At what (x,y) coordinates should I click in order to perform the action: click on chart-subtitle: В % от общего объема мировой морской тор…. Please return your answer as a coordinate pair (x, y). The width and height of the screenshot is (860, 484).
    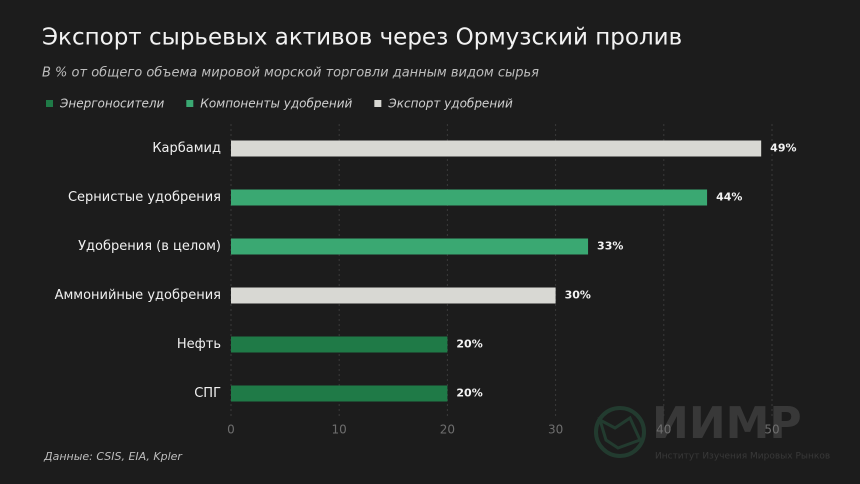
    Looking at the image, I should click on (290, 73).